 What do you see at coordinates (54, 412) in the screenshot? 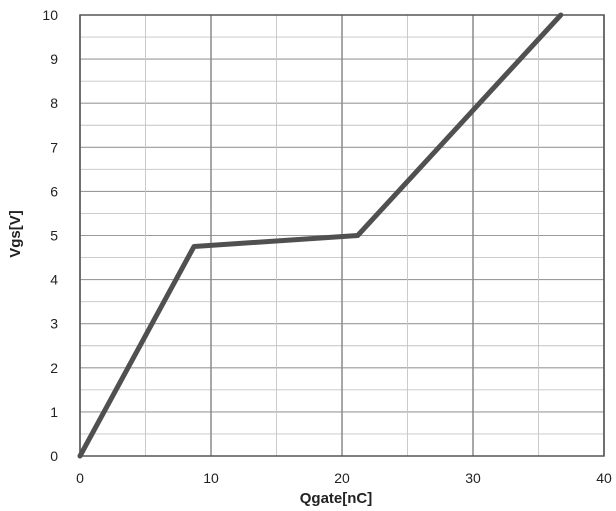
I see `y-tick-label: 1` at bounding box center [54, 412].